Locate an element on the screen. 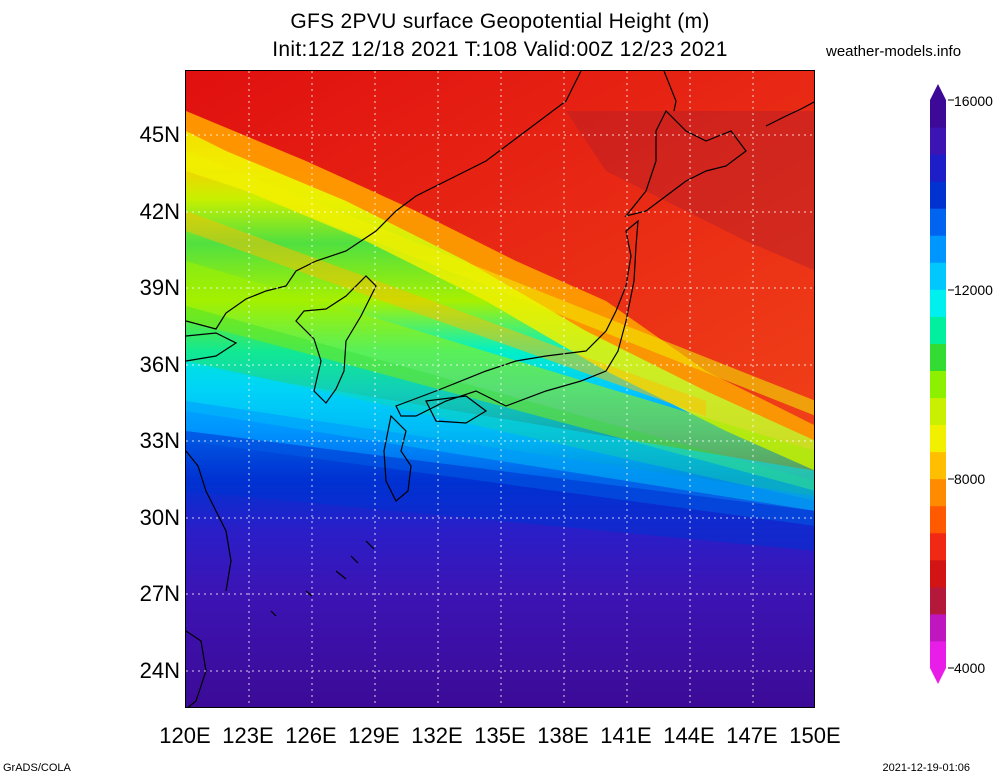 The image size is (1000, 779). colorbar-label-12000: 12000 is located at coordinates (973, 290).